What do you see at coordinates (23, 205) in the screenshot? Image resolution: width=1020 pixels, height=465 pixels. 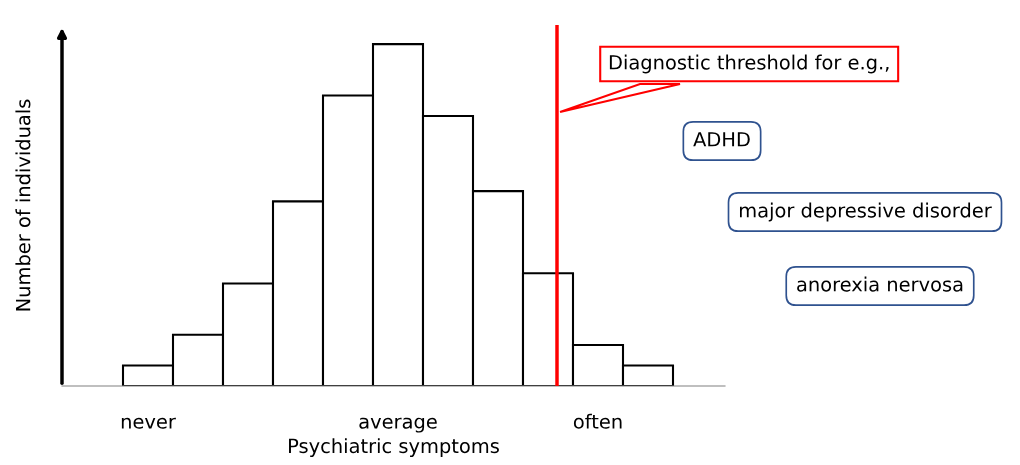 I see `y-axis-title: Number of individuals` at bounding box center [23, 205].